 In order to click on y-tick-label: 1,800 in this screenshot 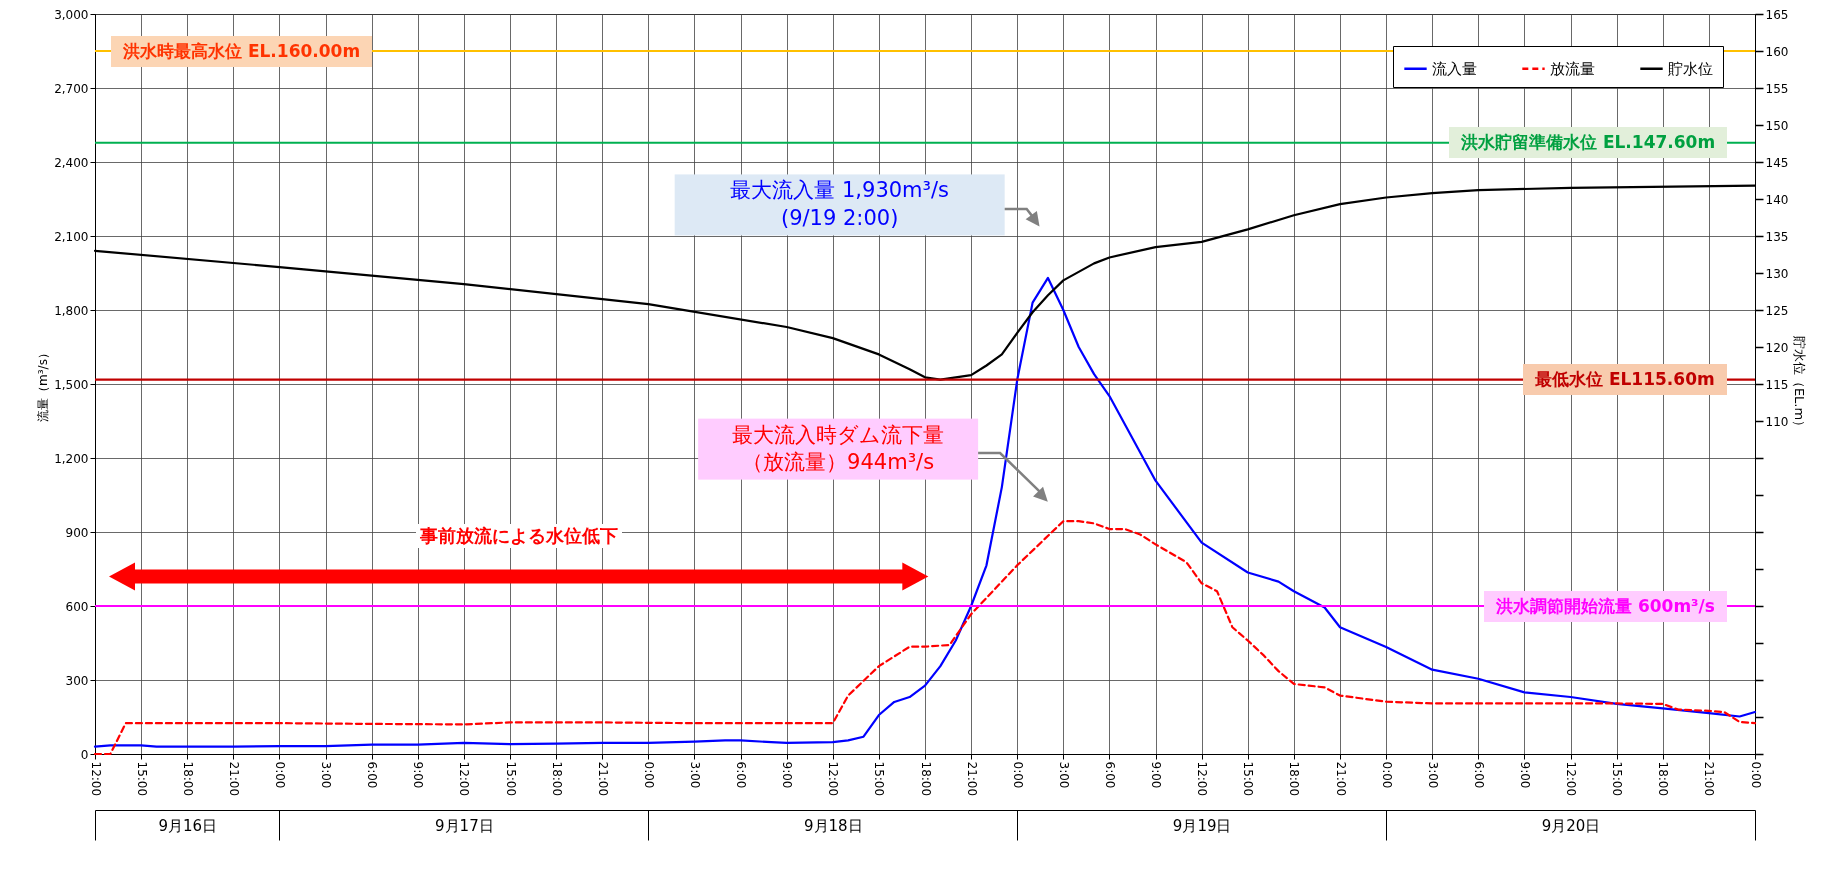, I will do `click(71, 310)`.